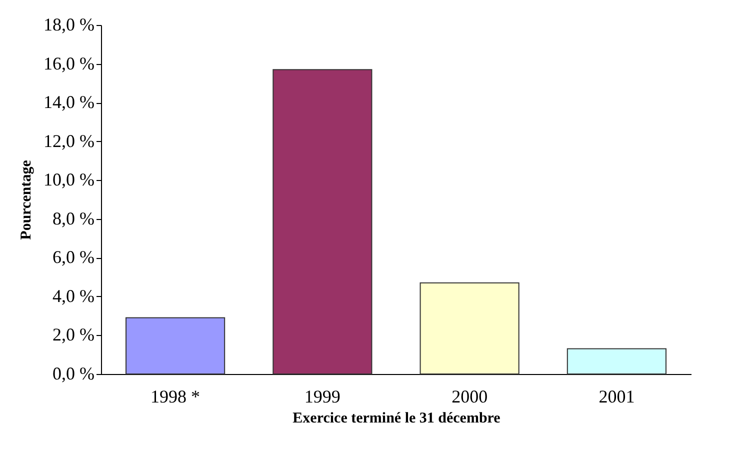 The width and height of the screenshot is (751, 454). I want to click on y-tick-label: 18,0 %, so click(69, 24).